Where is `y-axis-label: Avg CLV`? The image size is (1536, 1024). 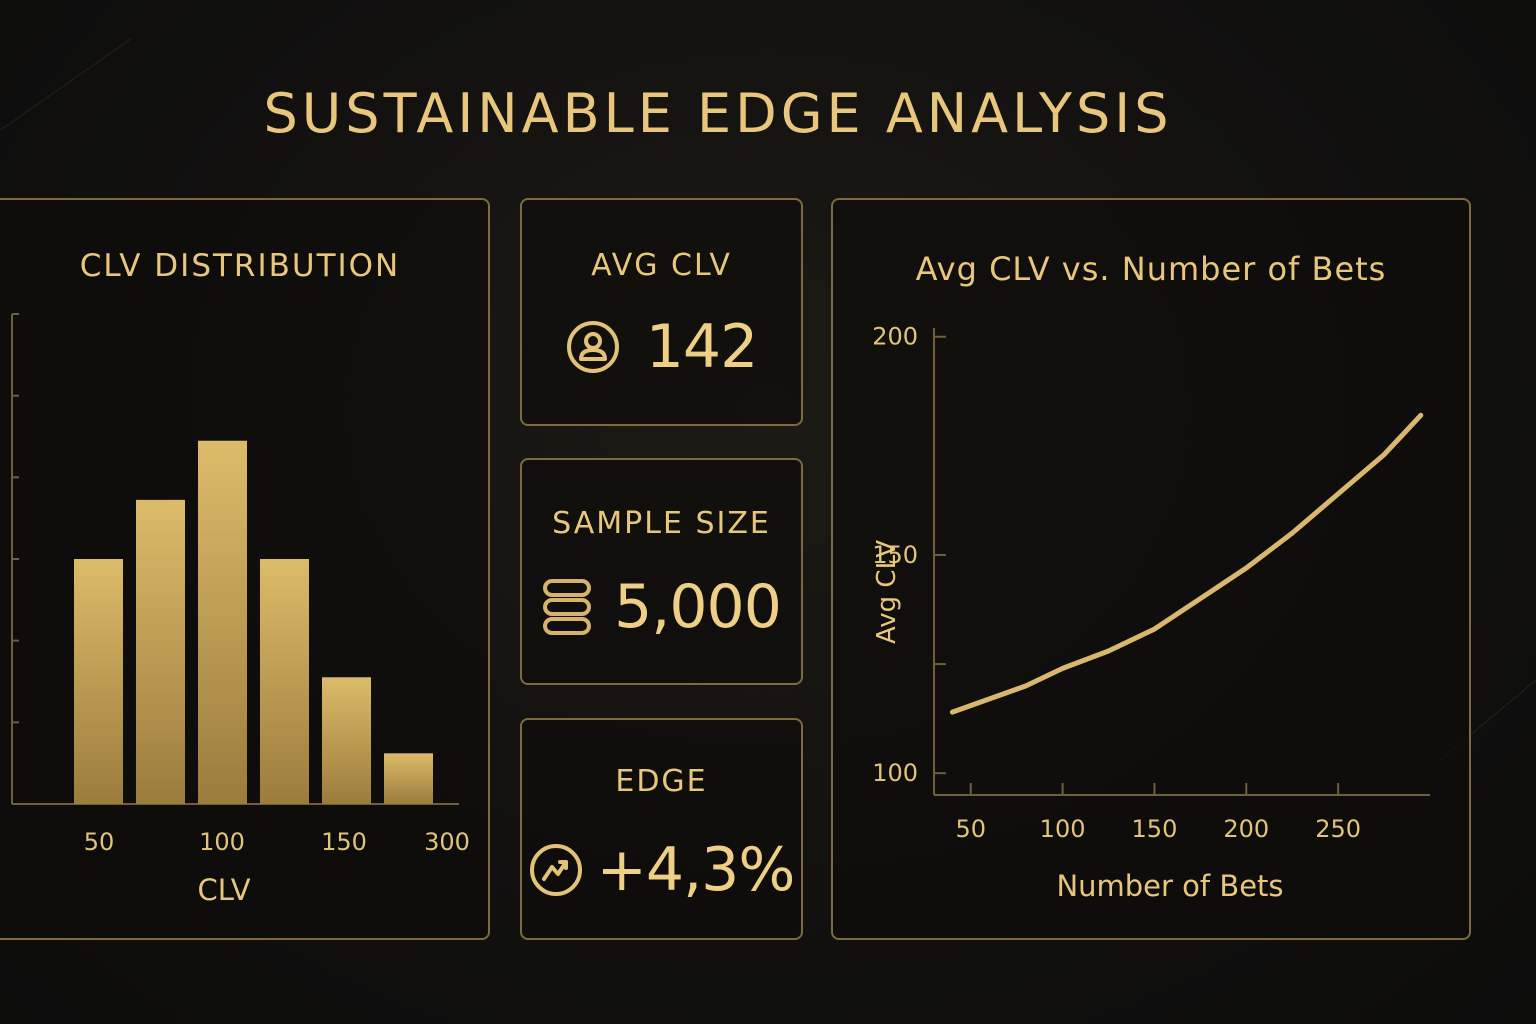
y-axis-label: Avg CLV is located at coordinates (887, 592).